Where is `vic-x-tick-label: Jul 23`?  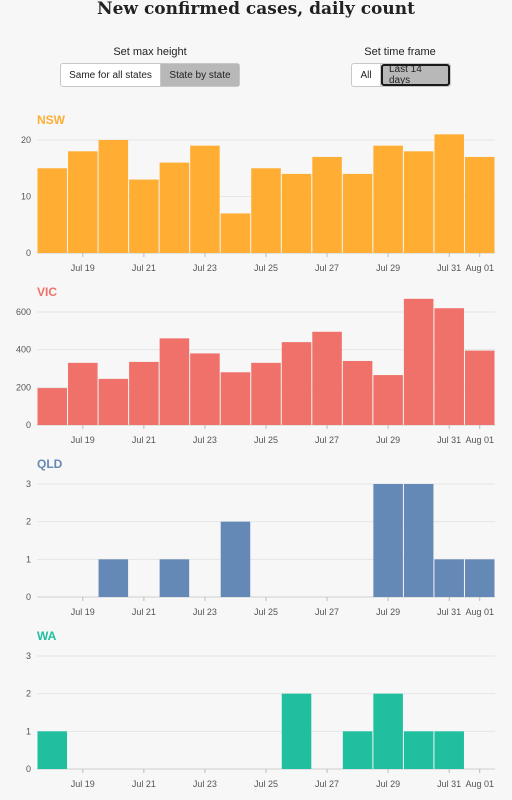 vic-x-tick-label: Jul 23 is located at coordinates (205, 440).